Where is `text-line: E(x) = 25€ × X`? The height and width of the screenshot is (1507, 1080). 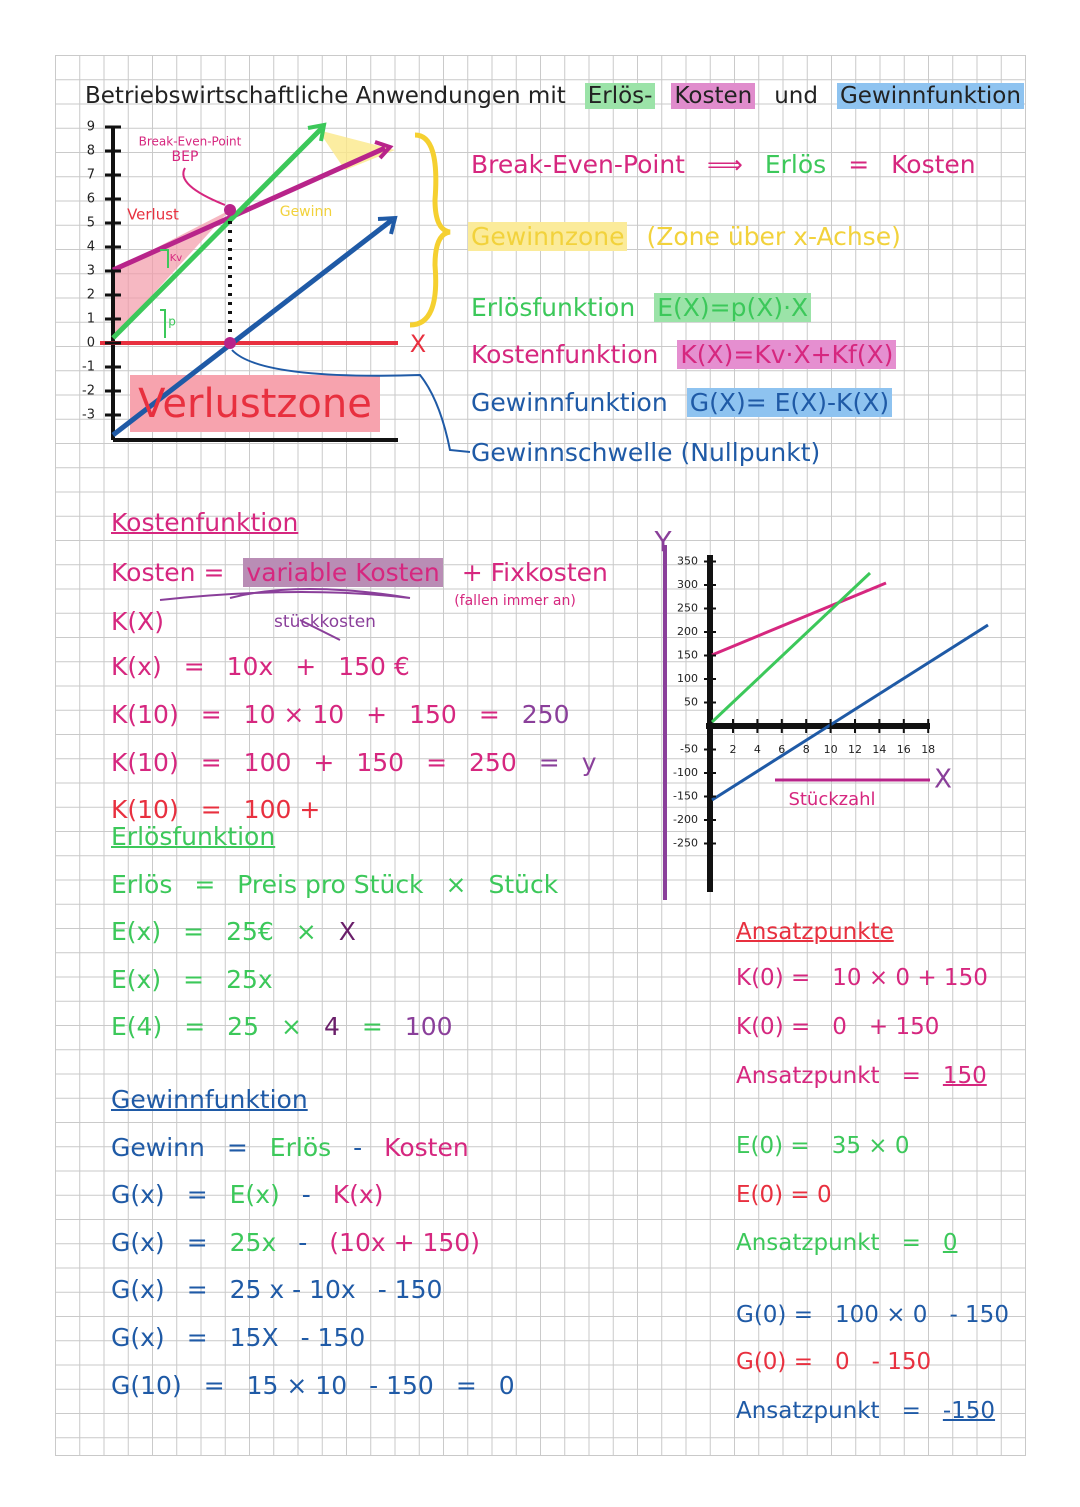 text-line: E(x) = 25€ × X is located at coordinates (241, 932).